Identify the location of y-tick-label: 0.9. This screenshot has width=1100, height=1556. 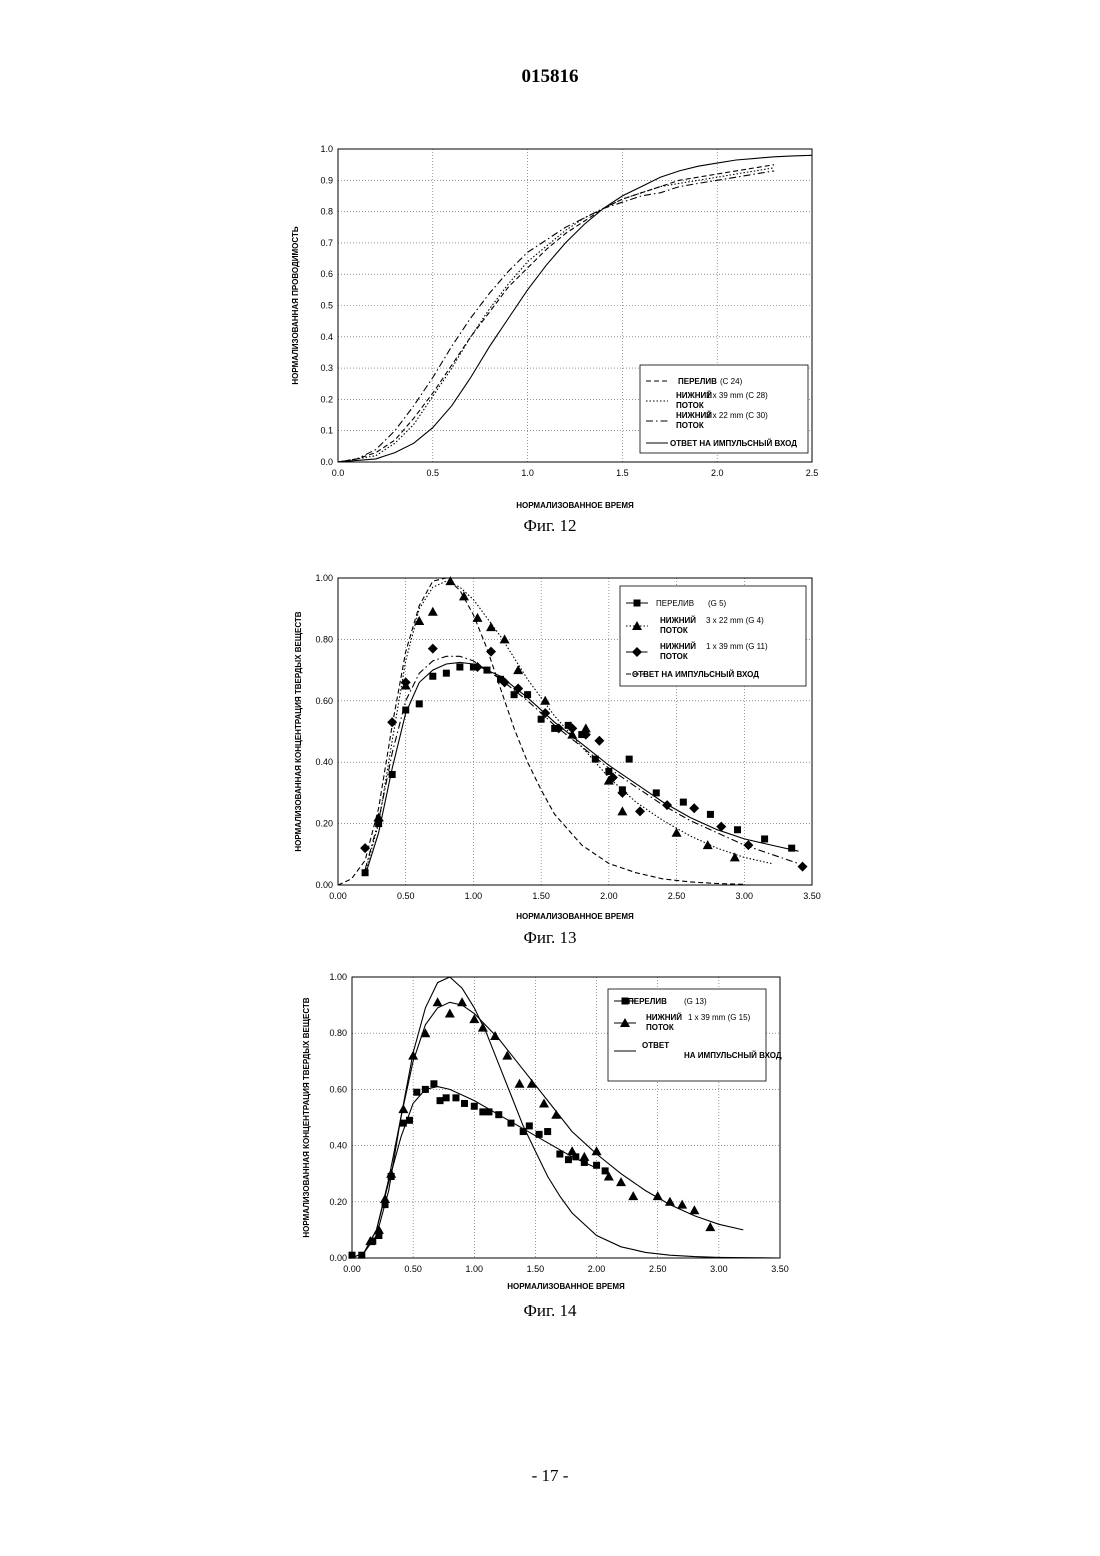
(326, 180).